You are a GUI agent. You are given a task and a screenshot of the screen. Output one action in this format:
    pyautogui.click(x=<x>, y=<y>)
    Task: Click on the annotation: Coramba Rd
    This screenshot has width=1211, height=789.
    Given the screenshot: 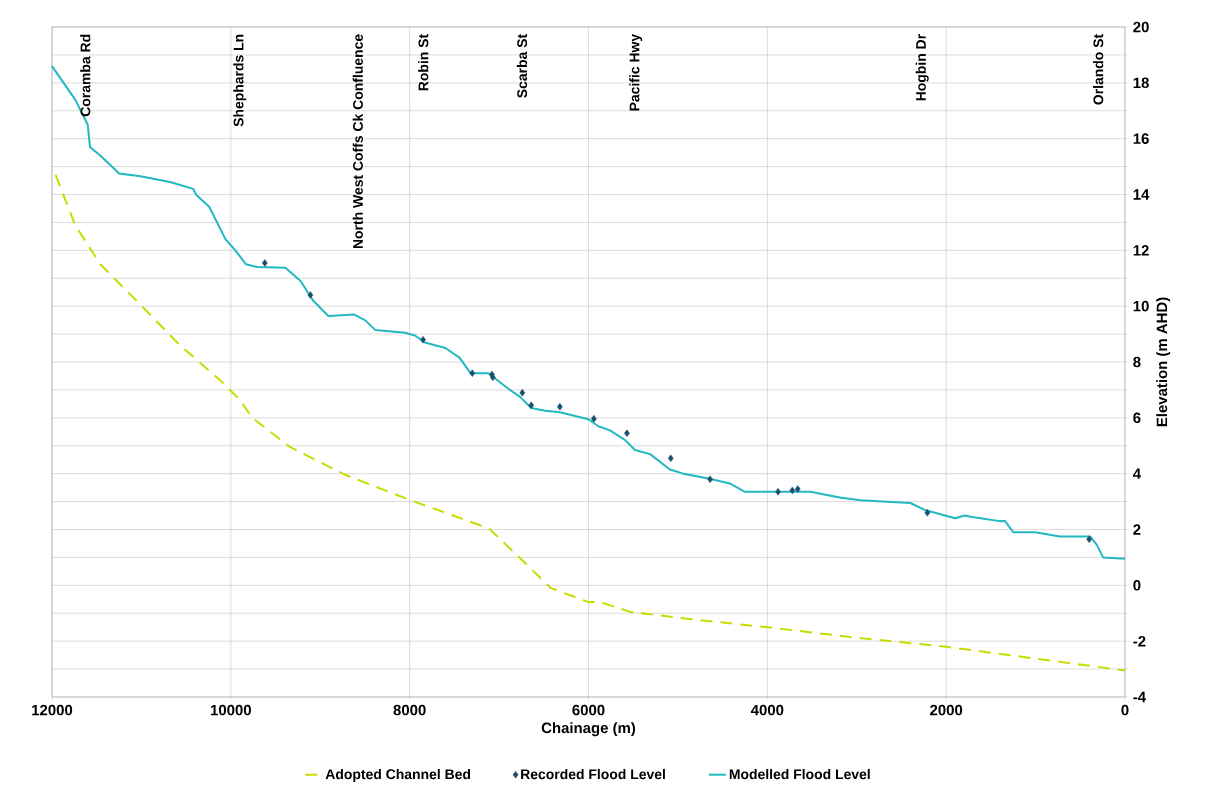 What is the action you would take?
    pyautogui.click(x=85, y=75)
    